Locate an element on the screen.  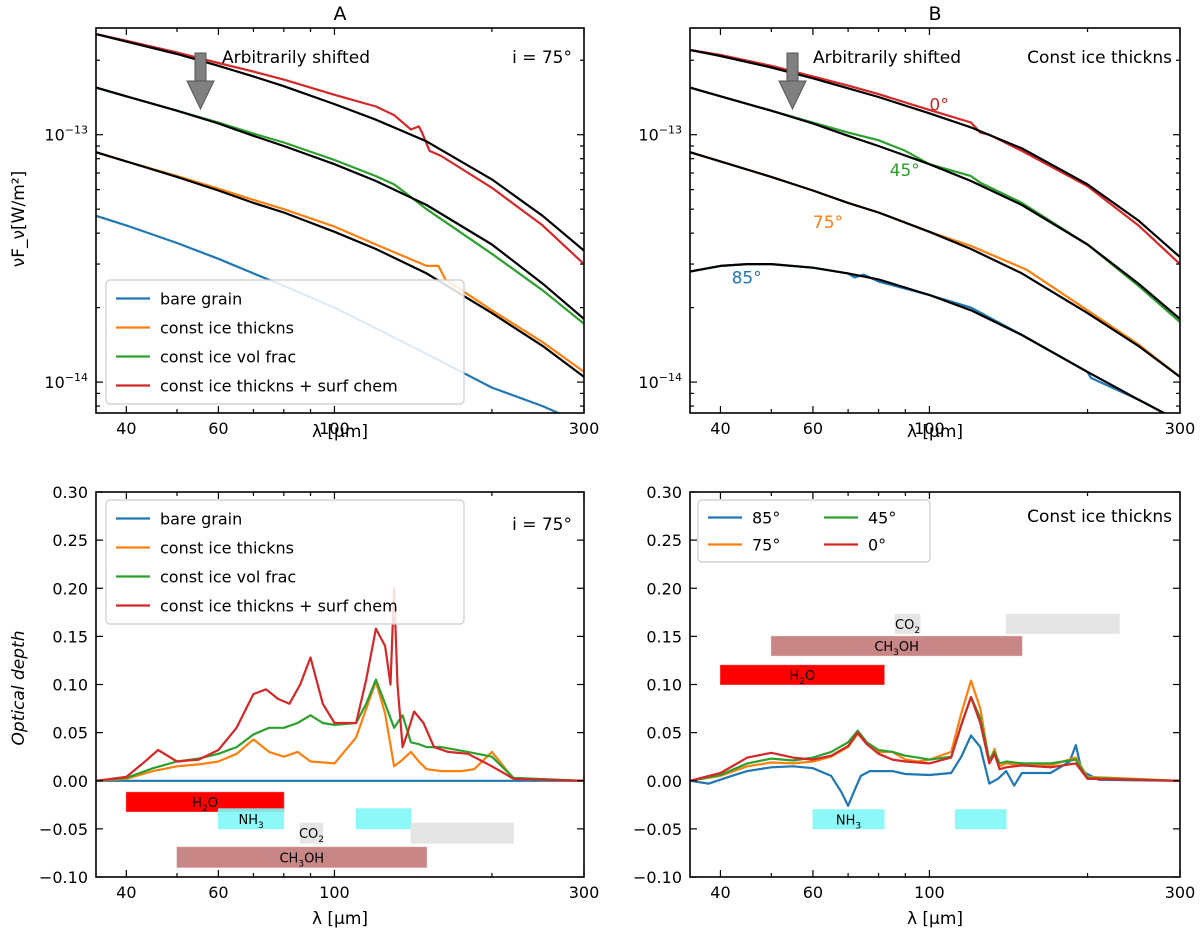
x-label-a-bottom: λ [µm] is located at coordinates (340, 919).